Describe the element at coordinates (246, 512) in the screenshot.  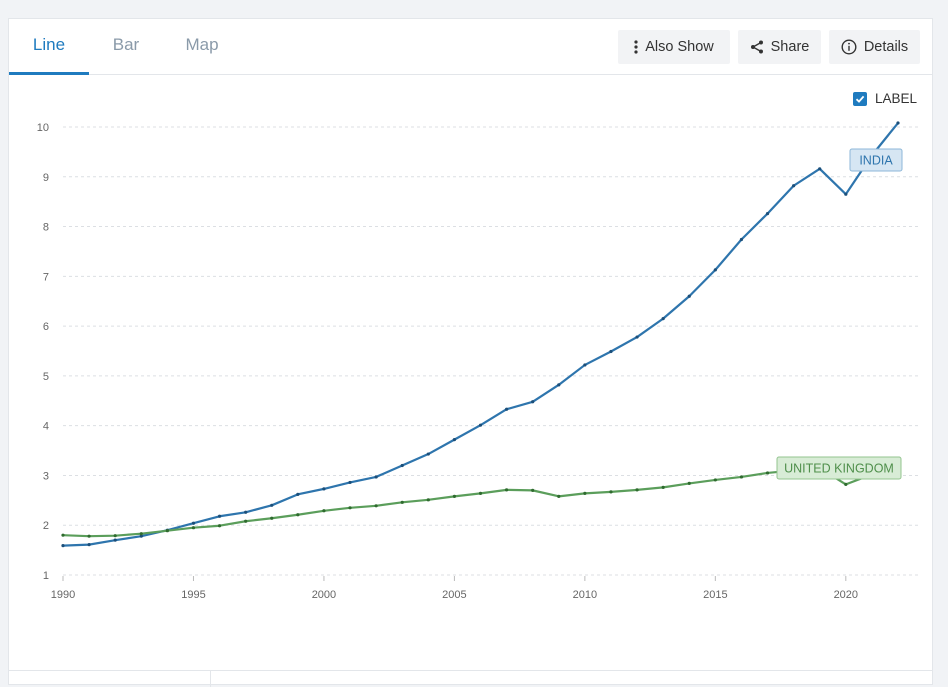
I see `point-india-1997` at that location.